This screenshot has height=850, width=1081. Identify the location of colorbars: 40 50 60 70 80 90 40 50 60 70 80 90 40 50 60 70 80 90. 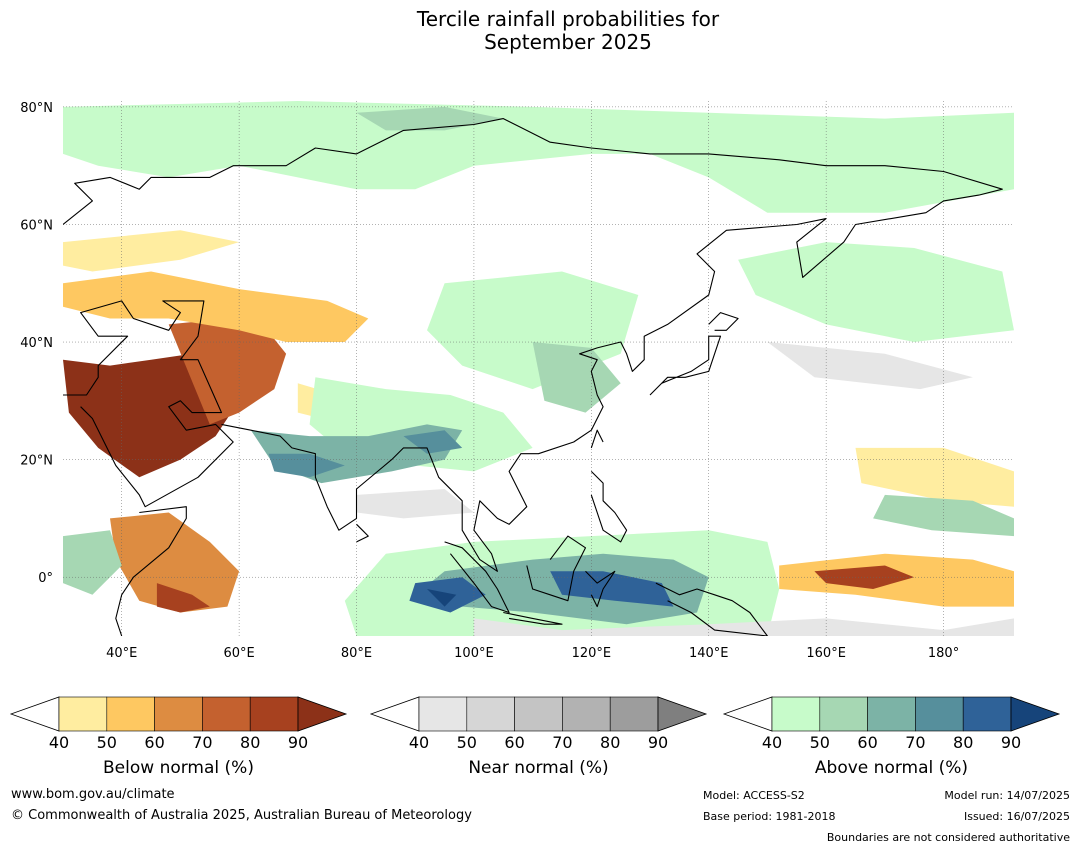
(535, 724).